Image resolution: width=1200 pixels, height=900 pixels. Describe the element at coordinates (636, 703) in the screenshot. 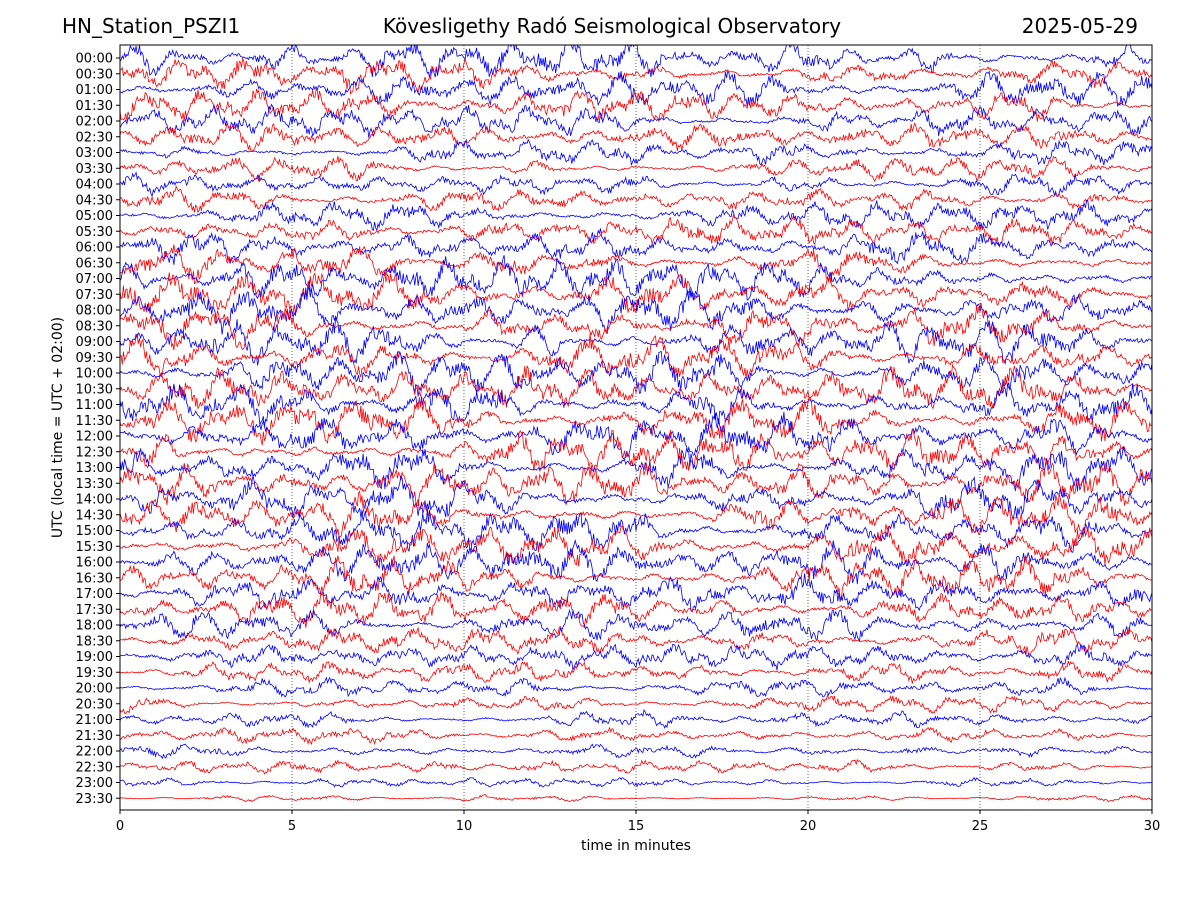

I see `trace-2030` at that location.